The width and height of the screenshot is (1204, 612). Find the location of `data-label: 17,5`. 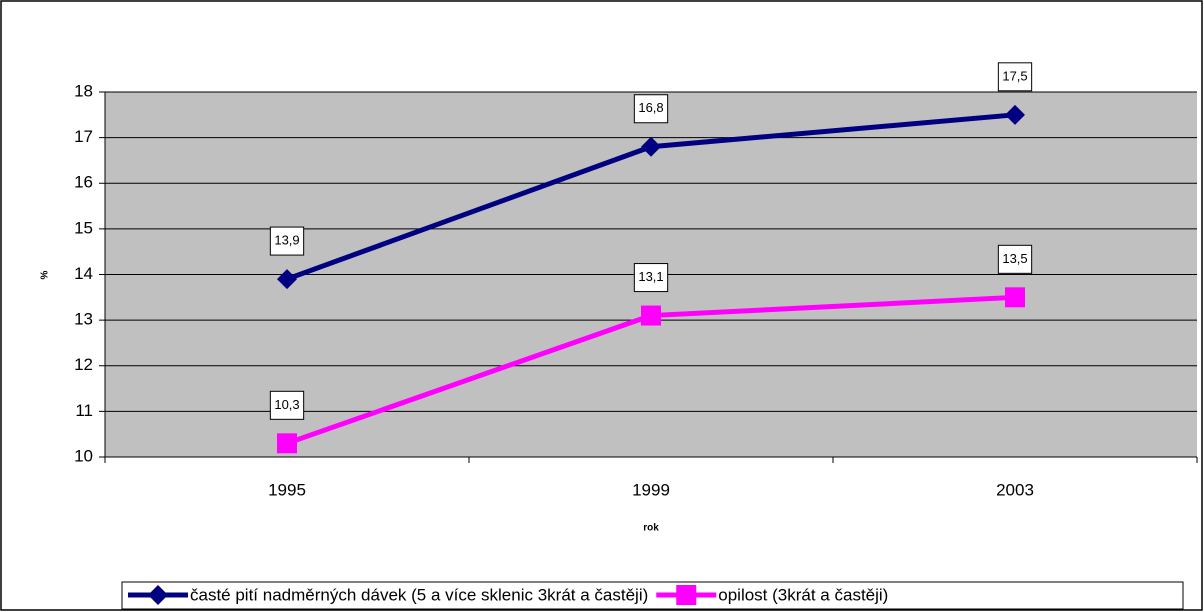

data-label: 17,5 is located at coordinates (1014, 75).